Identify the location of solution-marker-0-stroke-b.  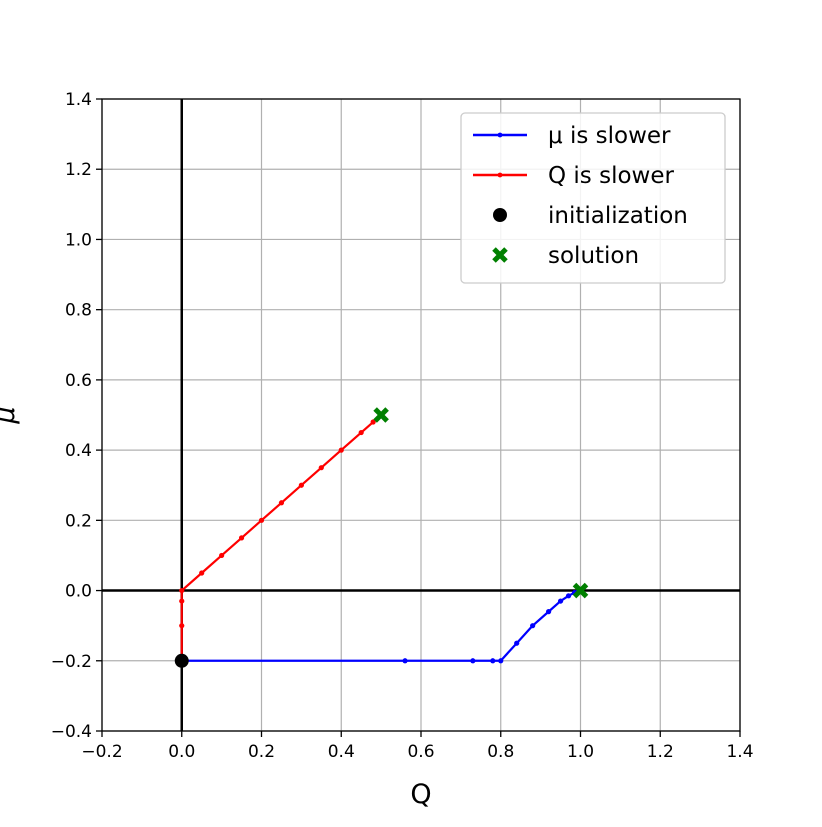
(381, 415).